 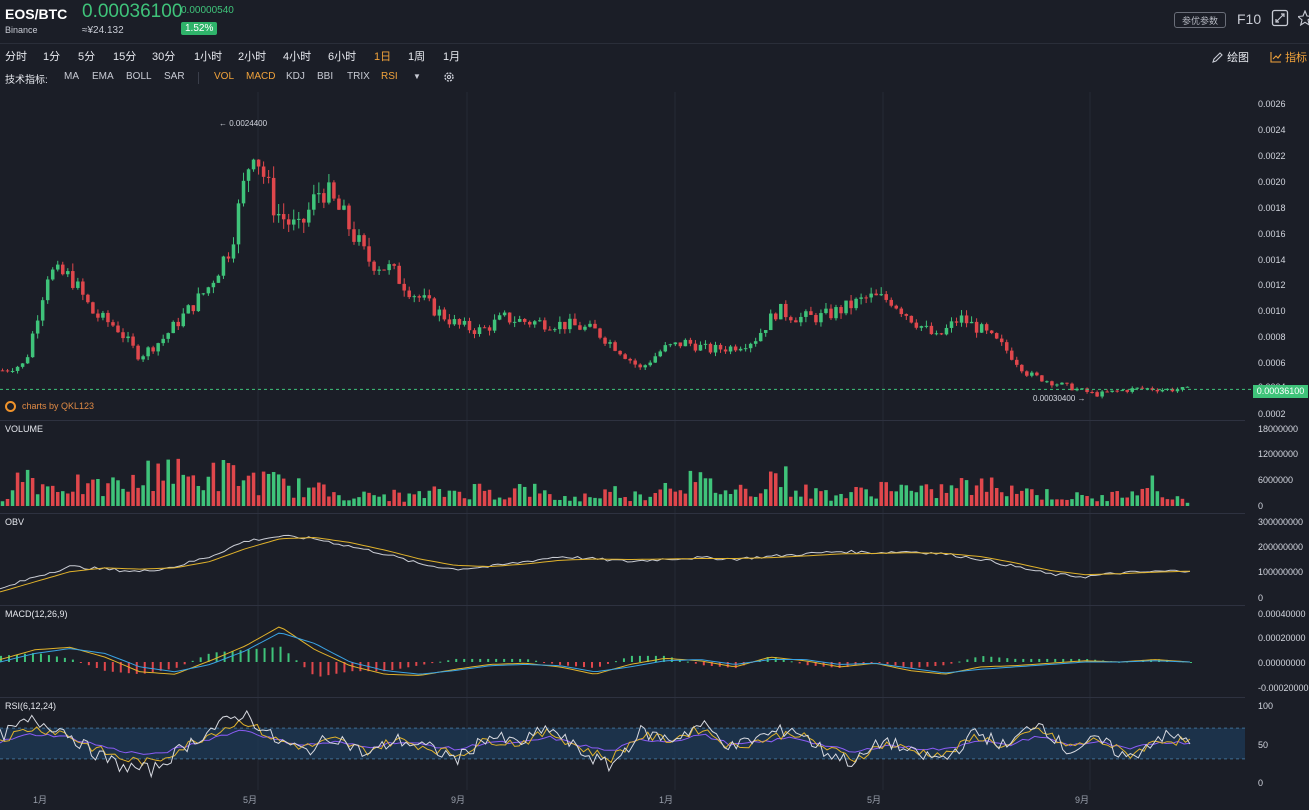 What do you see at coordinates (16, 57) in the screenshot?
I see `interval-tab: 分时` at bounding box center [16, 57].